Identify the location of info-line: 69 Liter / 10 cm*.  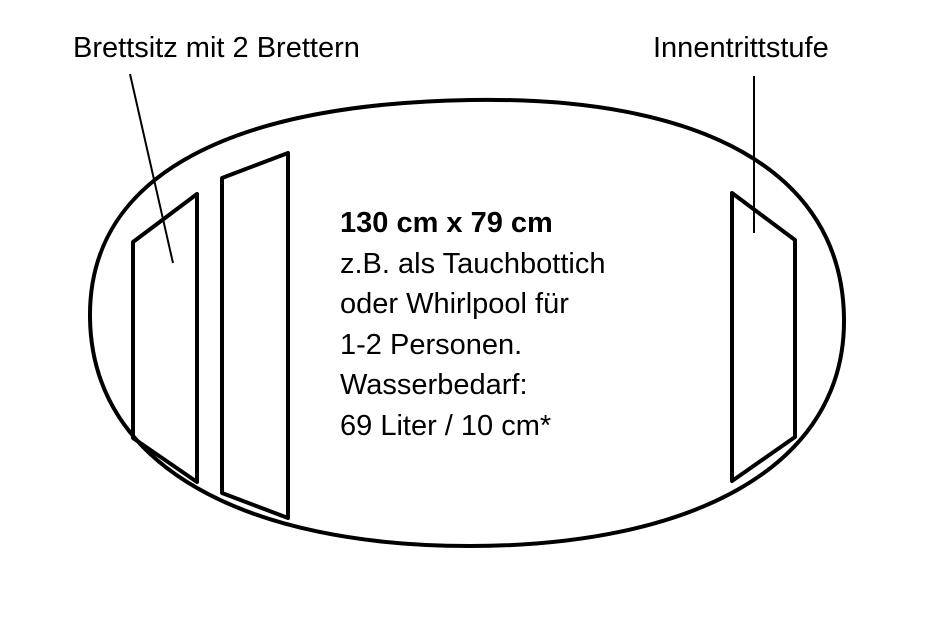
(446, 425).